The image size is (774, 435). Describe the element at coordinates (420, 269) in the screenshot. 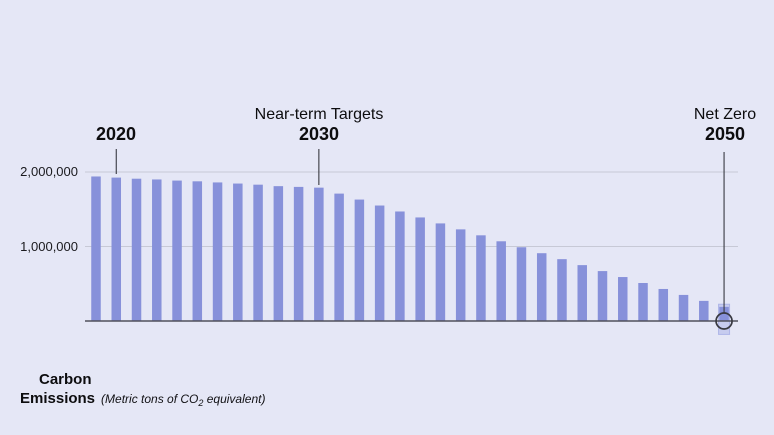

I see `bar-2035` at that location.